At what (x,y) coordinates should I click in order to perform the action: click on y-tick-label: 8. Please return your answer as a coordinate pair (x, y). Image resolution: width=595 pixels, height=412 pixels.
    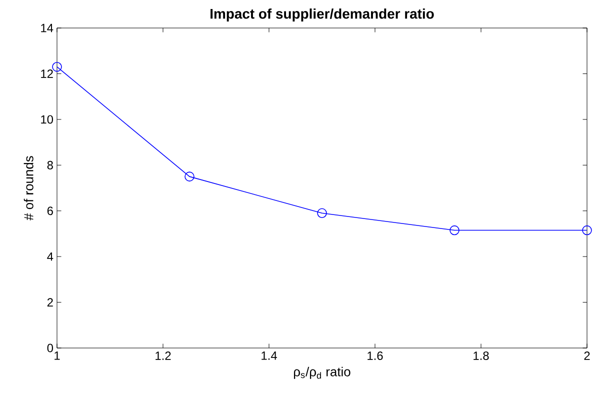
    Looking at the image, I should click on (50, 165).